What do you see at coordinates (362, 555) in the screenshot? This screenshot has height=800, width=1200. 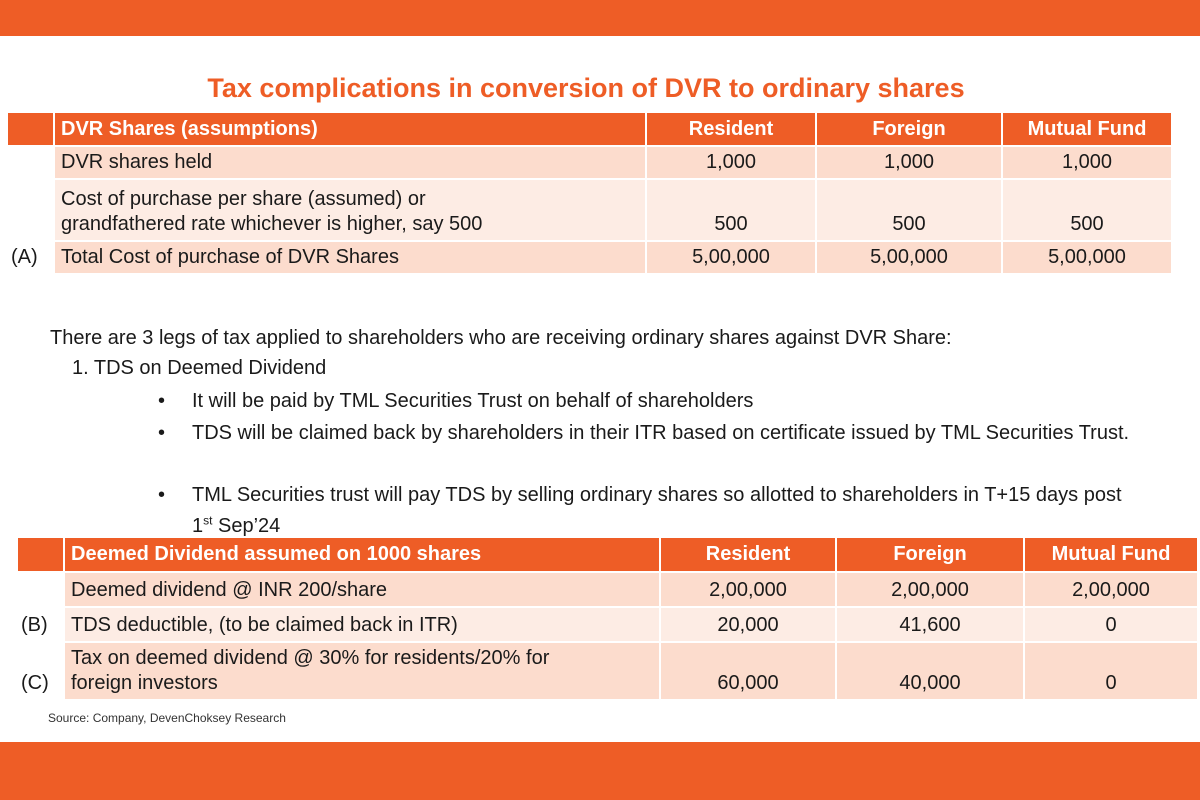 I see `column-header-description: Deemed Dividend assumed on 1000 shares` at bounding box center [362, 555].